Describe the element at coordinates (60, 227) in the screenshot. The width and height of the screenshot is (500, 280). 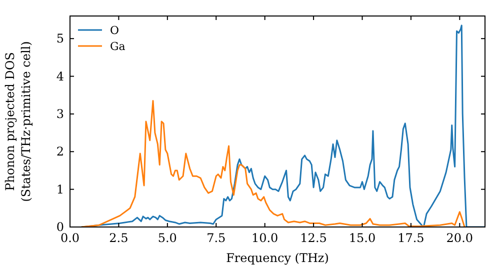
I see `y-tick-label: 0` at that location.